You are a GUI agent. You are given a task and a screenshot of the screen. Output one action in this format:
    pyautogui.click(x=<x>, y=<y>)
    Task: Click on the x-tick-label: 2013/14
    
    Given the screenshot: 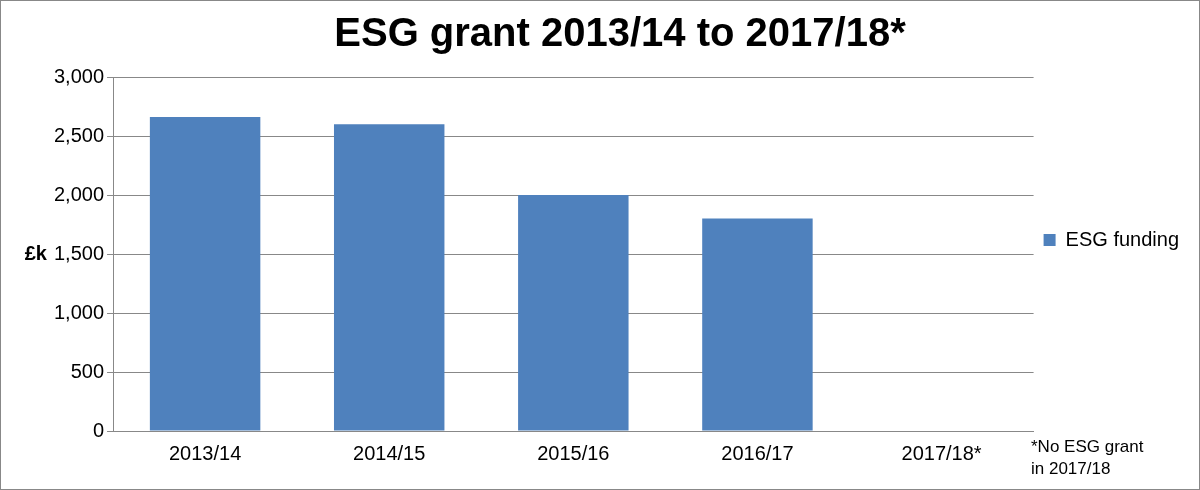 What is the action you would take?
    pyautogui.click(x=205, y=452)
    